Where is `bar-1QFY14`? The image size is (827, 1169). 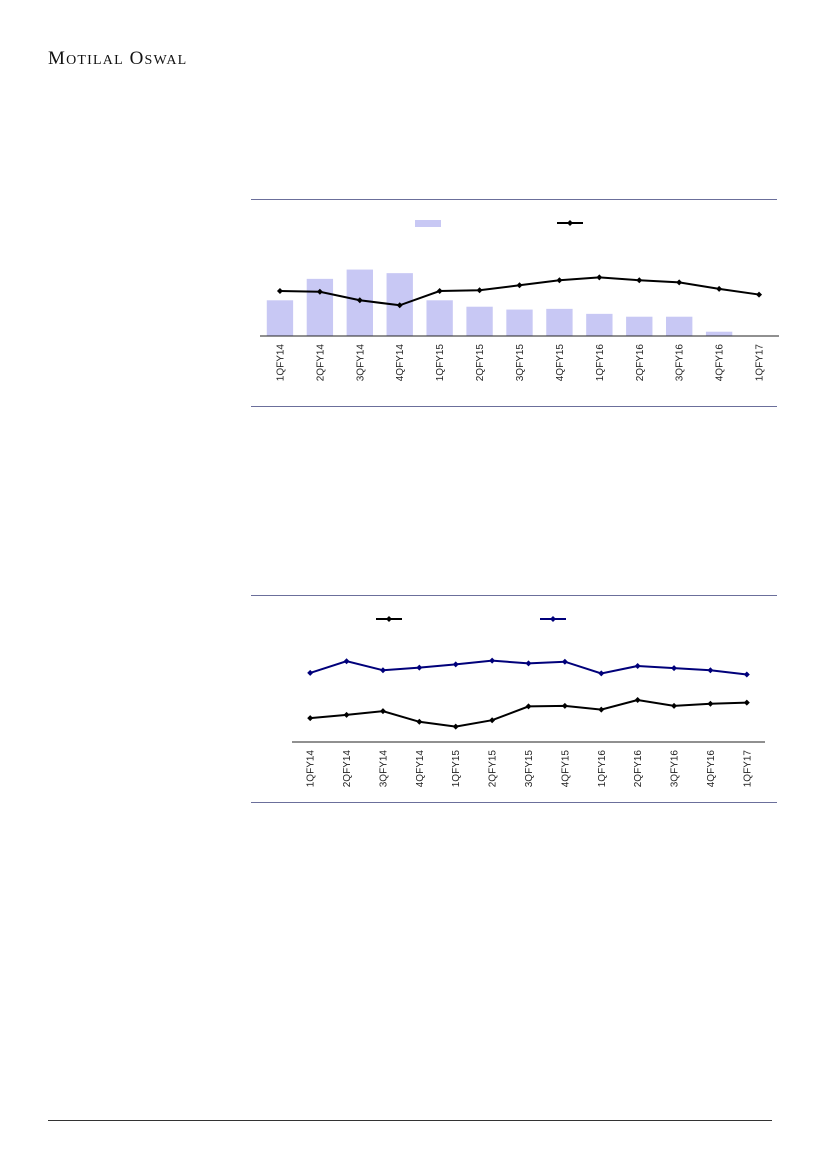 bar-1QFY14 is located at coordinates (280, 318).